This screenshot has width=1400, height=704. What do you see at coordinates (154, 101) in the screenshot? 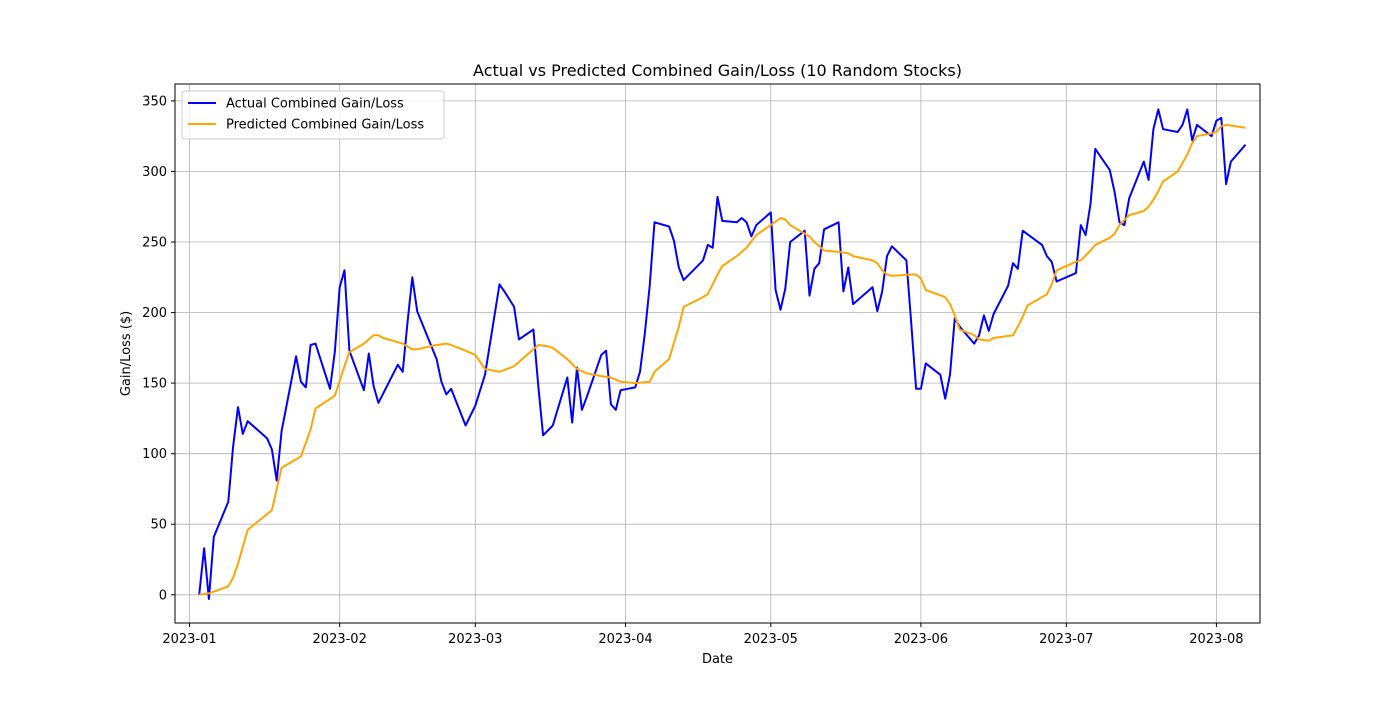
I see `y-tick-label: 350` at bounding box center [154, 101].